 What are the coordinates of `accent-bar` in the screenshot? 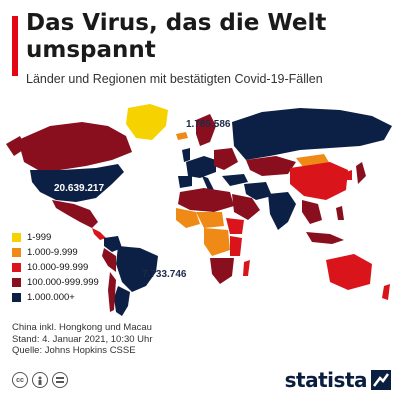 It's located at (15, 46).